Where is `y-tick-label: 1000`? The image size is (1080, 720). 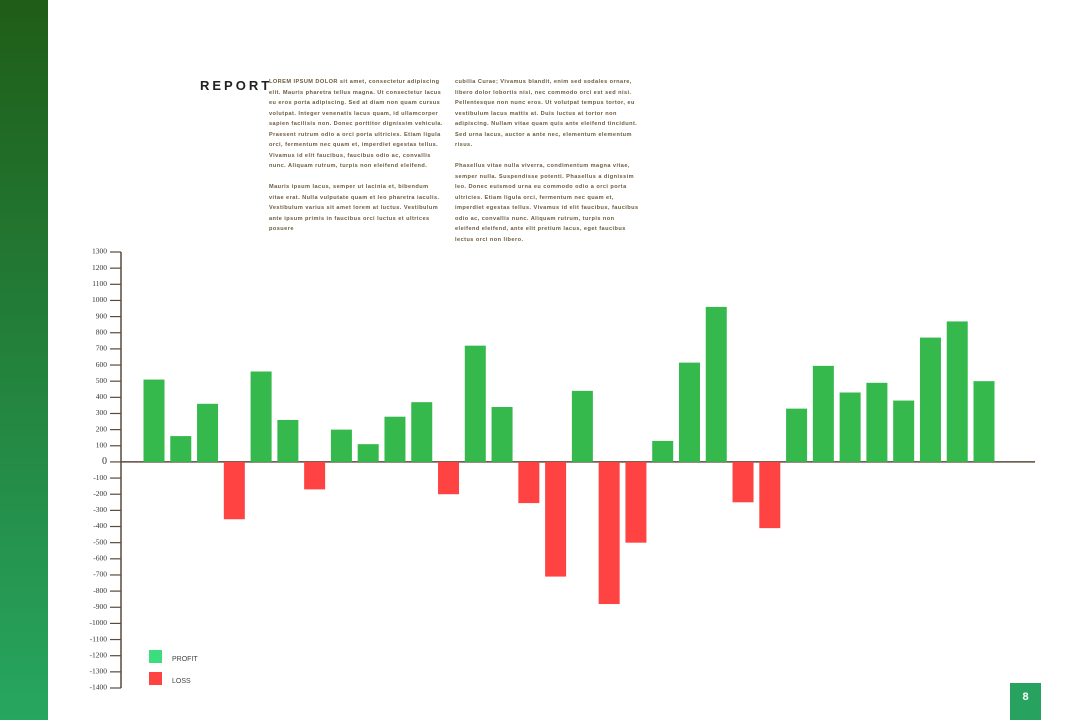
y-tick-label: 1000 is located at coordinates (99, 299).